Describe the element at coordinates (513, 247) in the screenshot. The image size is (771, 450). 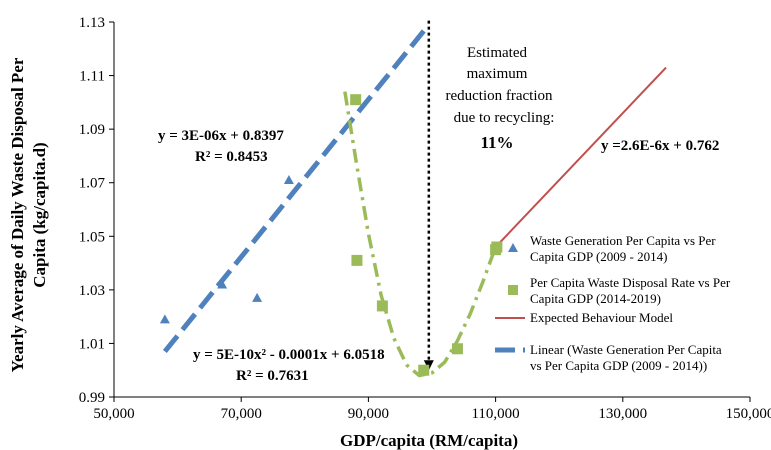
I see `legend-triangle-icon` at that location.